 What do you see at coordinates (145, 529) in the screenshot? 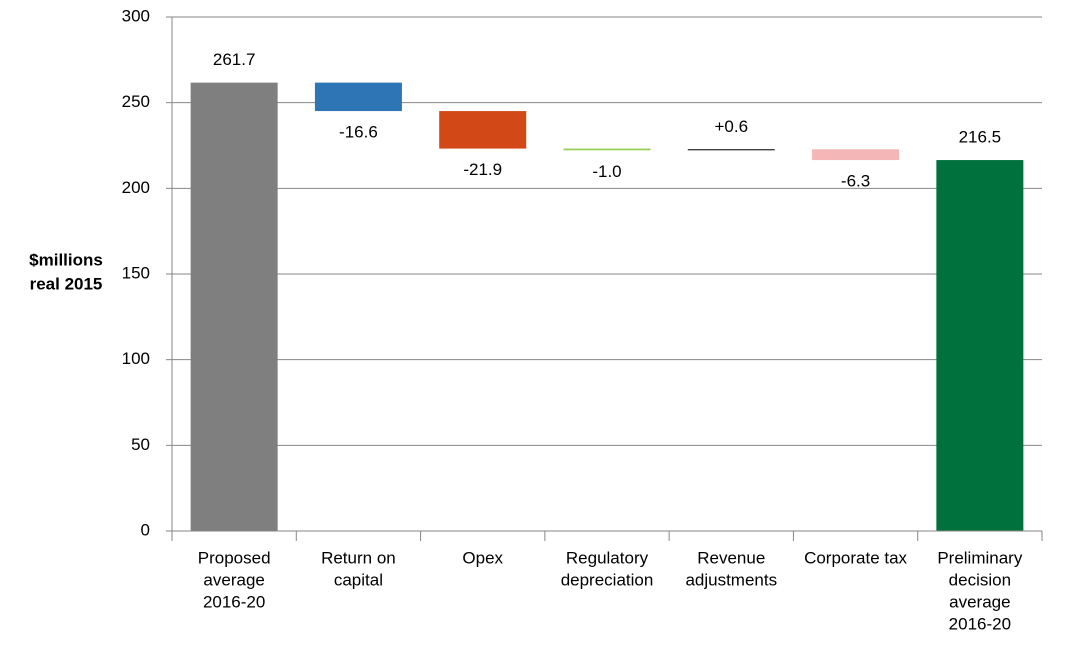
I see `y-tick-label: 0` at bounding box center [145, 529].